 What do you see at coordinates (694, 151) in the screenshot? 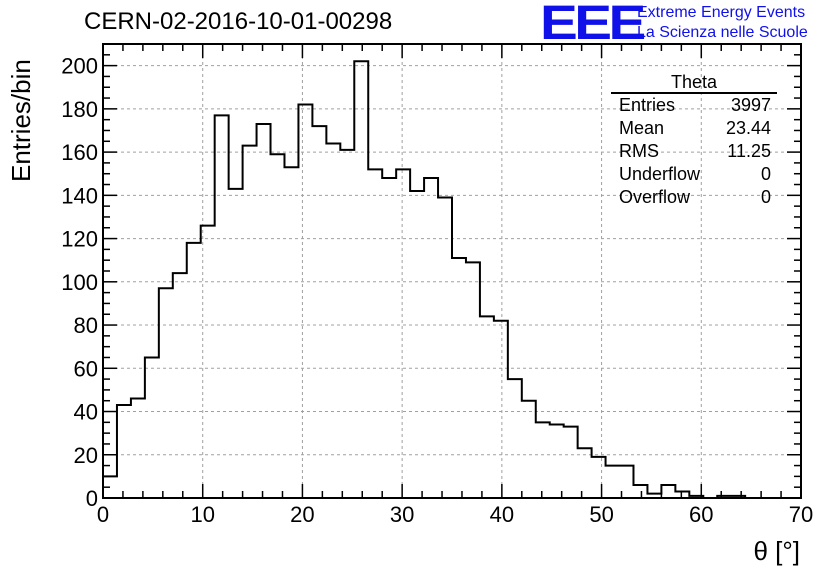
I see `stats-row-rms: RMS 11.25` at bounding box center [694, 151].